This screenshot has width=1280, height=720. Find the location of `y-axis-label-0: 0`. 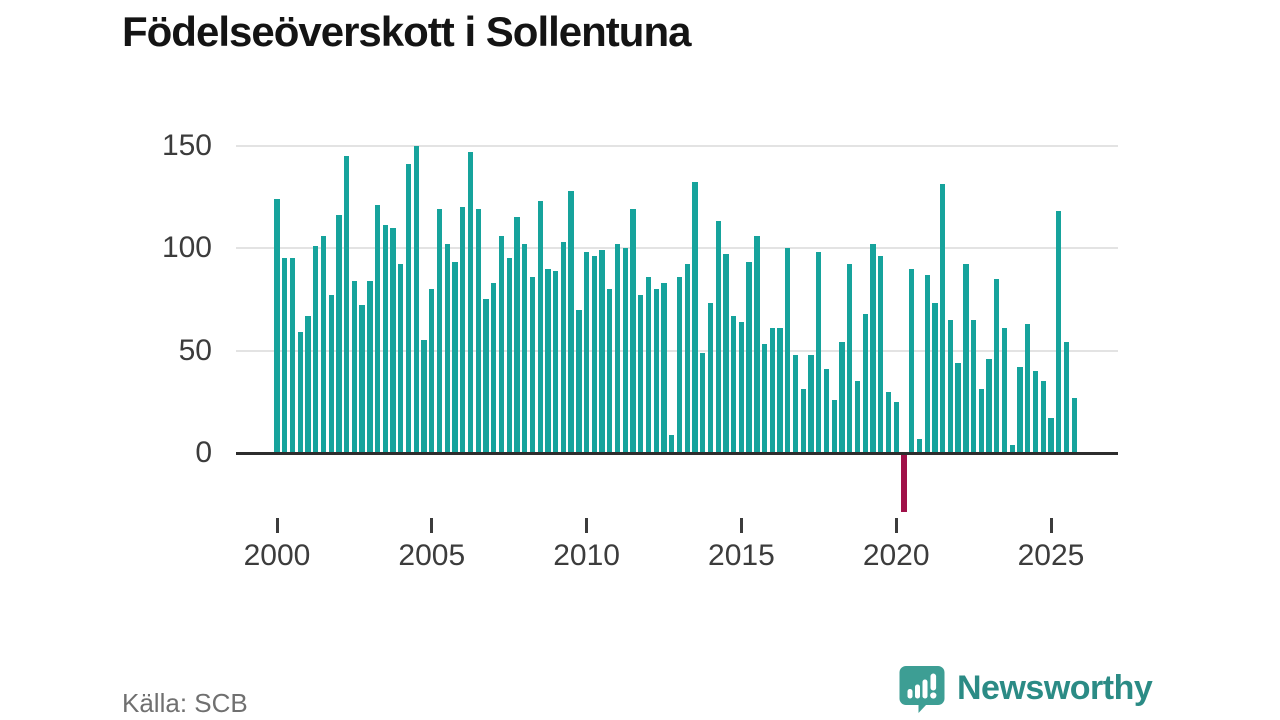

y-axis-label-0: 0 is located at coordinates (203, 452).